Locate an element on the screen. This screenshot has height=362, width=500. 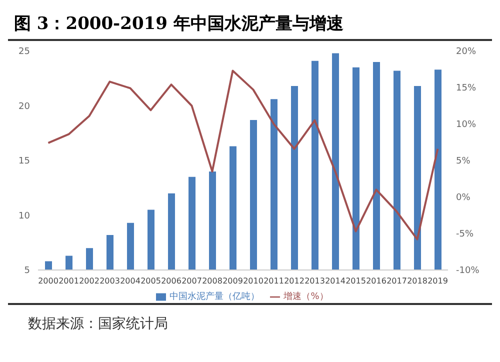
x-tick-label: 2001 is located at coordinates (68, 281).